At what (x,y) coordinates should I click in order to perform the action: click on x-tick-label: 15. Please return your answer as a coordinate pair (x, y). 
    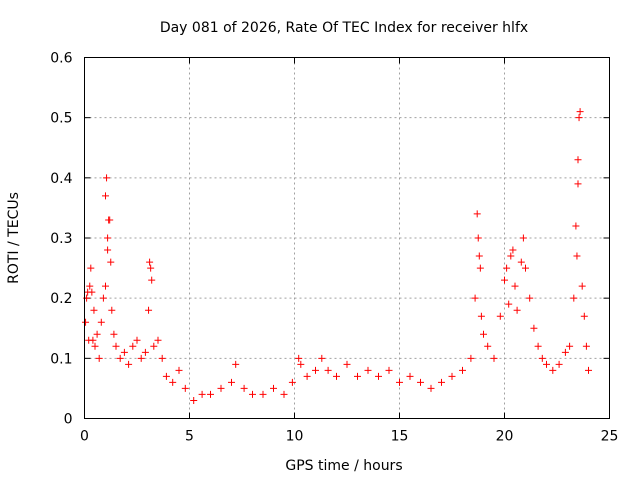
    Looking at the image, I should click on (400, 437).